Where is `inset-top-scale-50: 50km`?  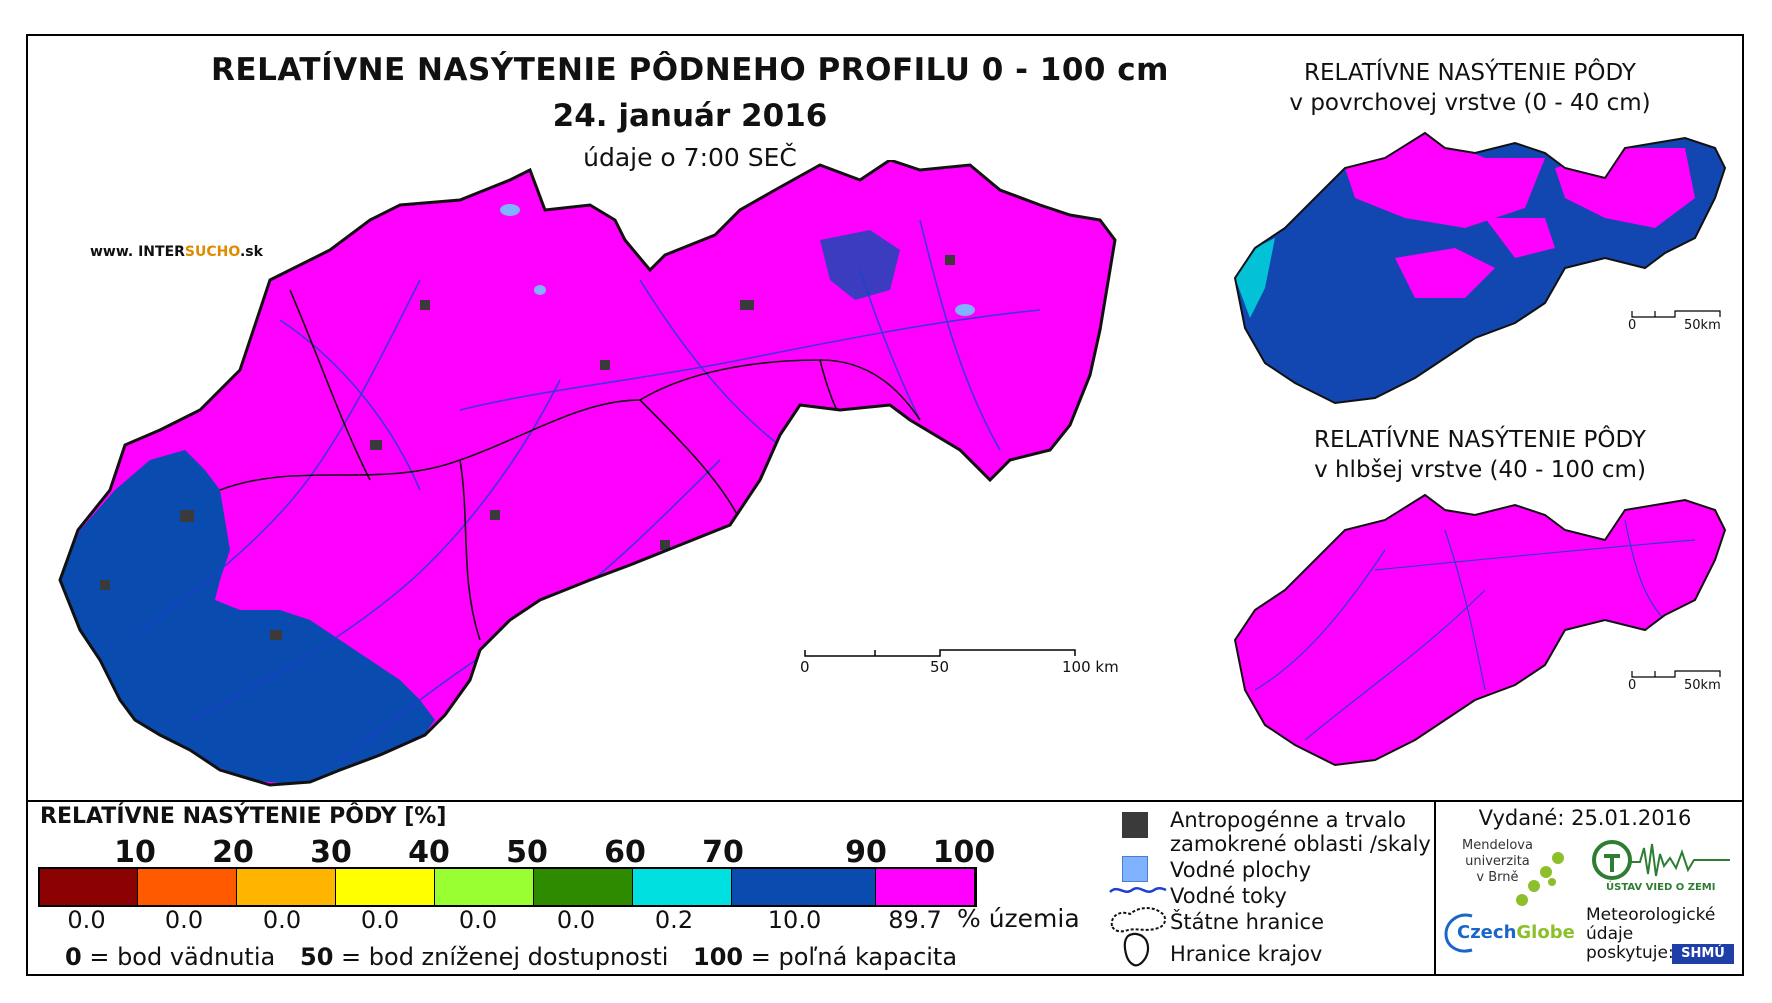
inset-top-scale-50: 50km is located at coordinates (1702, 325).